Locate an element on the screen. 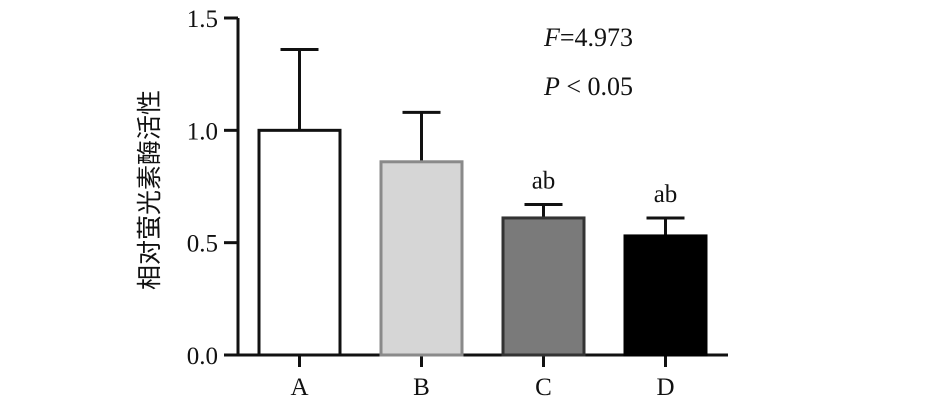 The width and height of the screenshot is (934, 405). p-statistic: P < 0.05 is located at coordinates (588, 86).